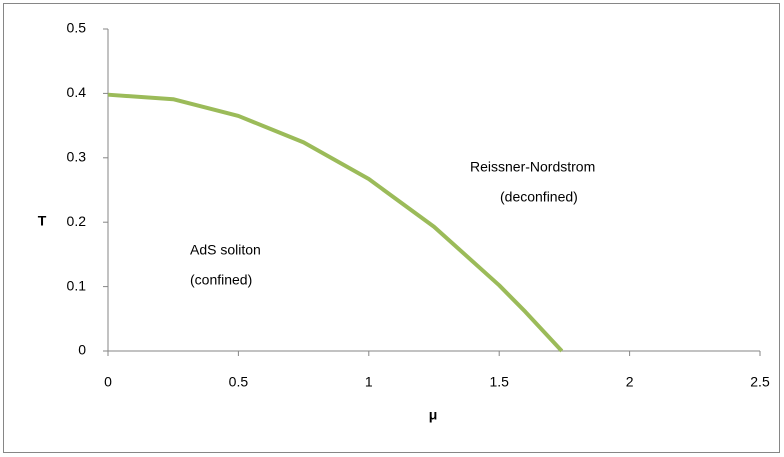 The width and height of the screenshot is (784, 457). What do you see at coordinates (239, 382) in the screenshot?
I see `x-tick-label: 0.5` at bounding box center [239, 382].